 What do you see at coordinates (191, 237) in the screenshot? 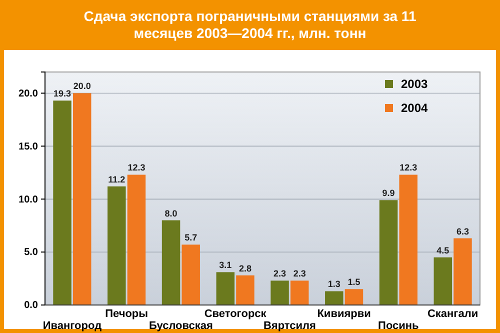
I see `data-label: 5.7` at bounding box center [191, 237].